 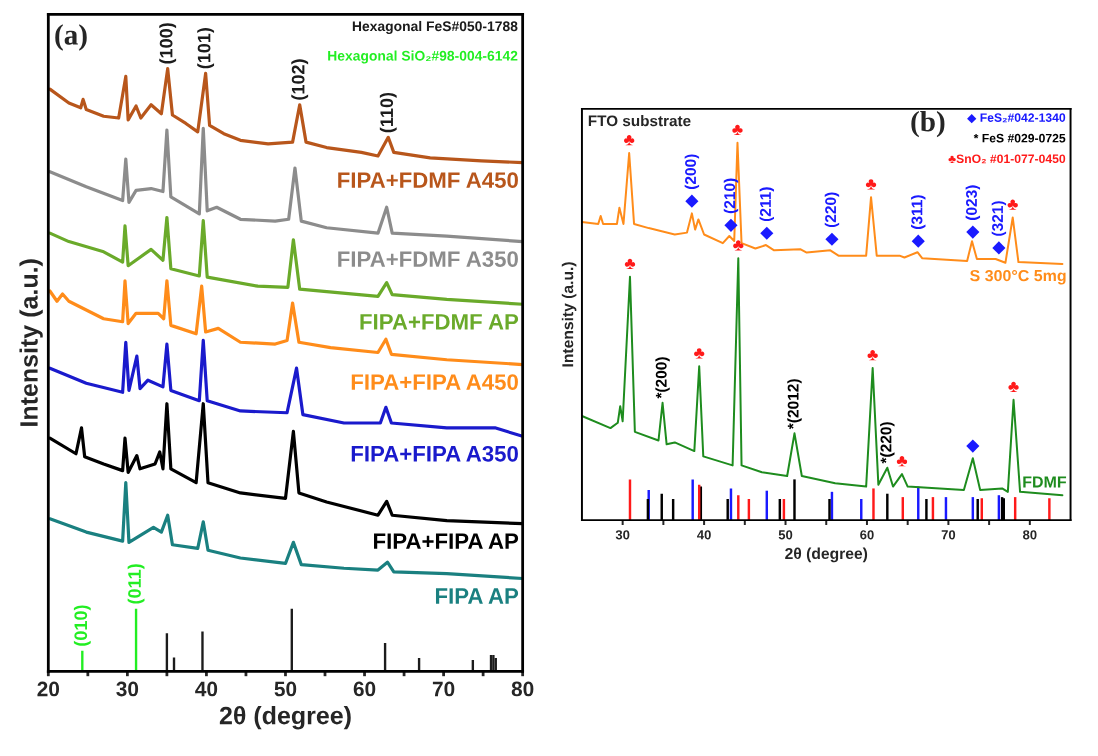 I want to click on series-label: FIPA+FDMF AP, so click(x=439, y=322).